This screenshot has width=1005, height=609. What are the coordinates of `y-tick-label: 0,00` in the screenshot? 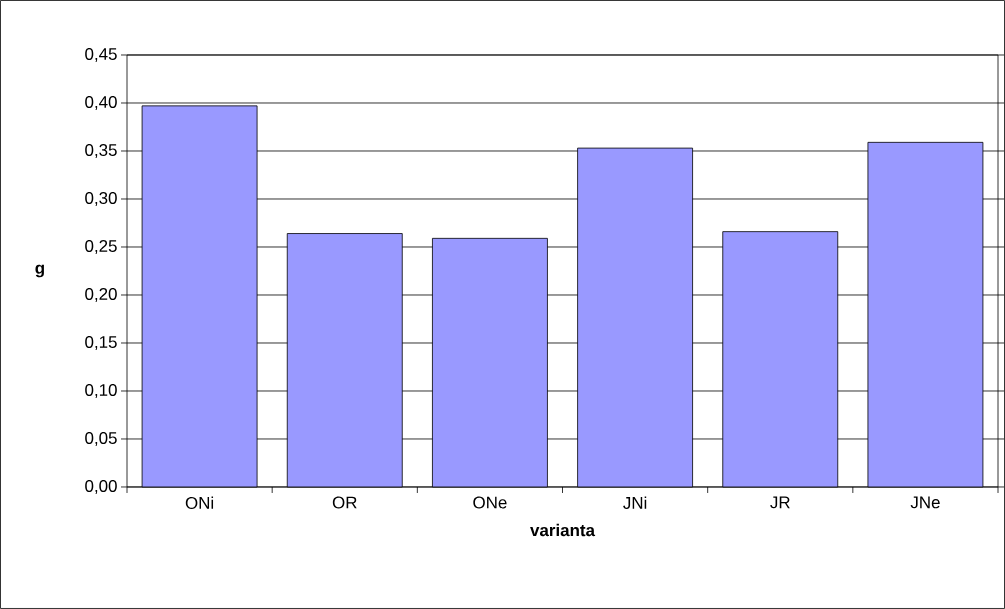 It's located at (101, 486).